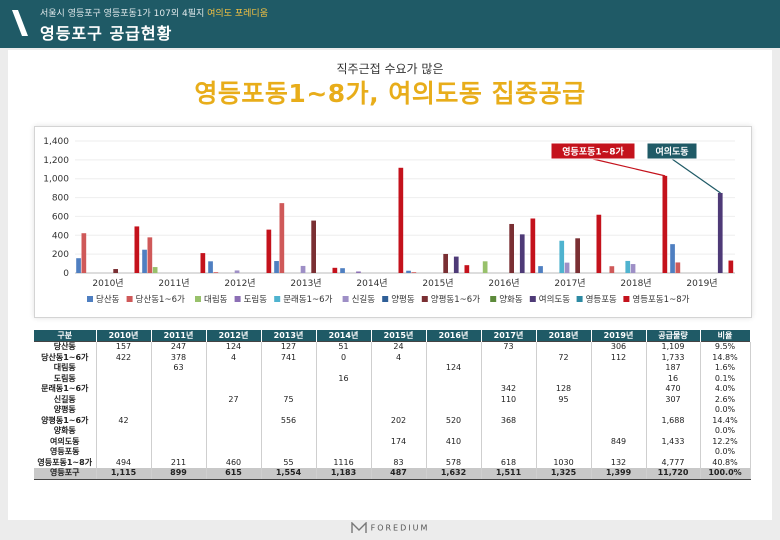 This screenshot has width=780, height=540. What do you see at coordinates (239, 283) in the screenshot?
I see `x-tick-label: 2012년` at bounding box center [239, 283].